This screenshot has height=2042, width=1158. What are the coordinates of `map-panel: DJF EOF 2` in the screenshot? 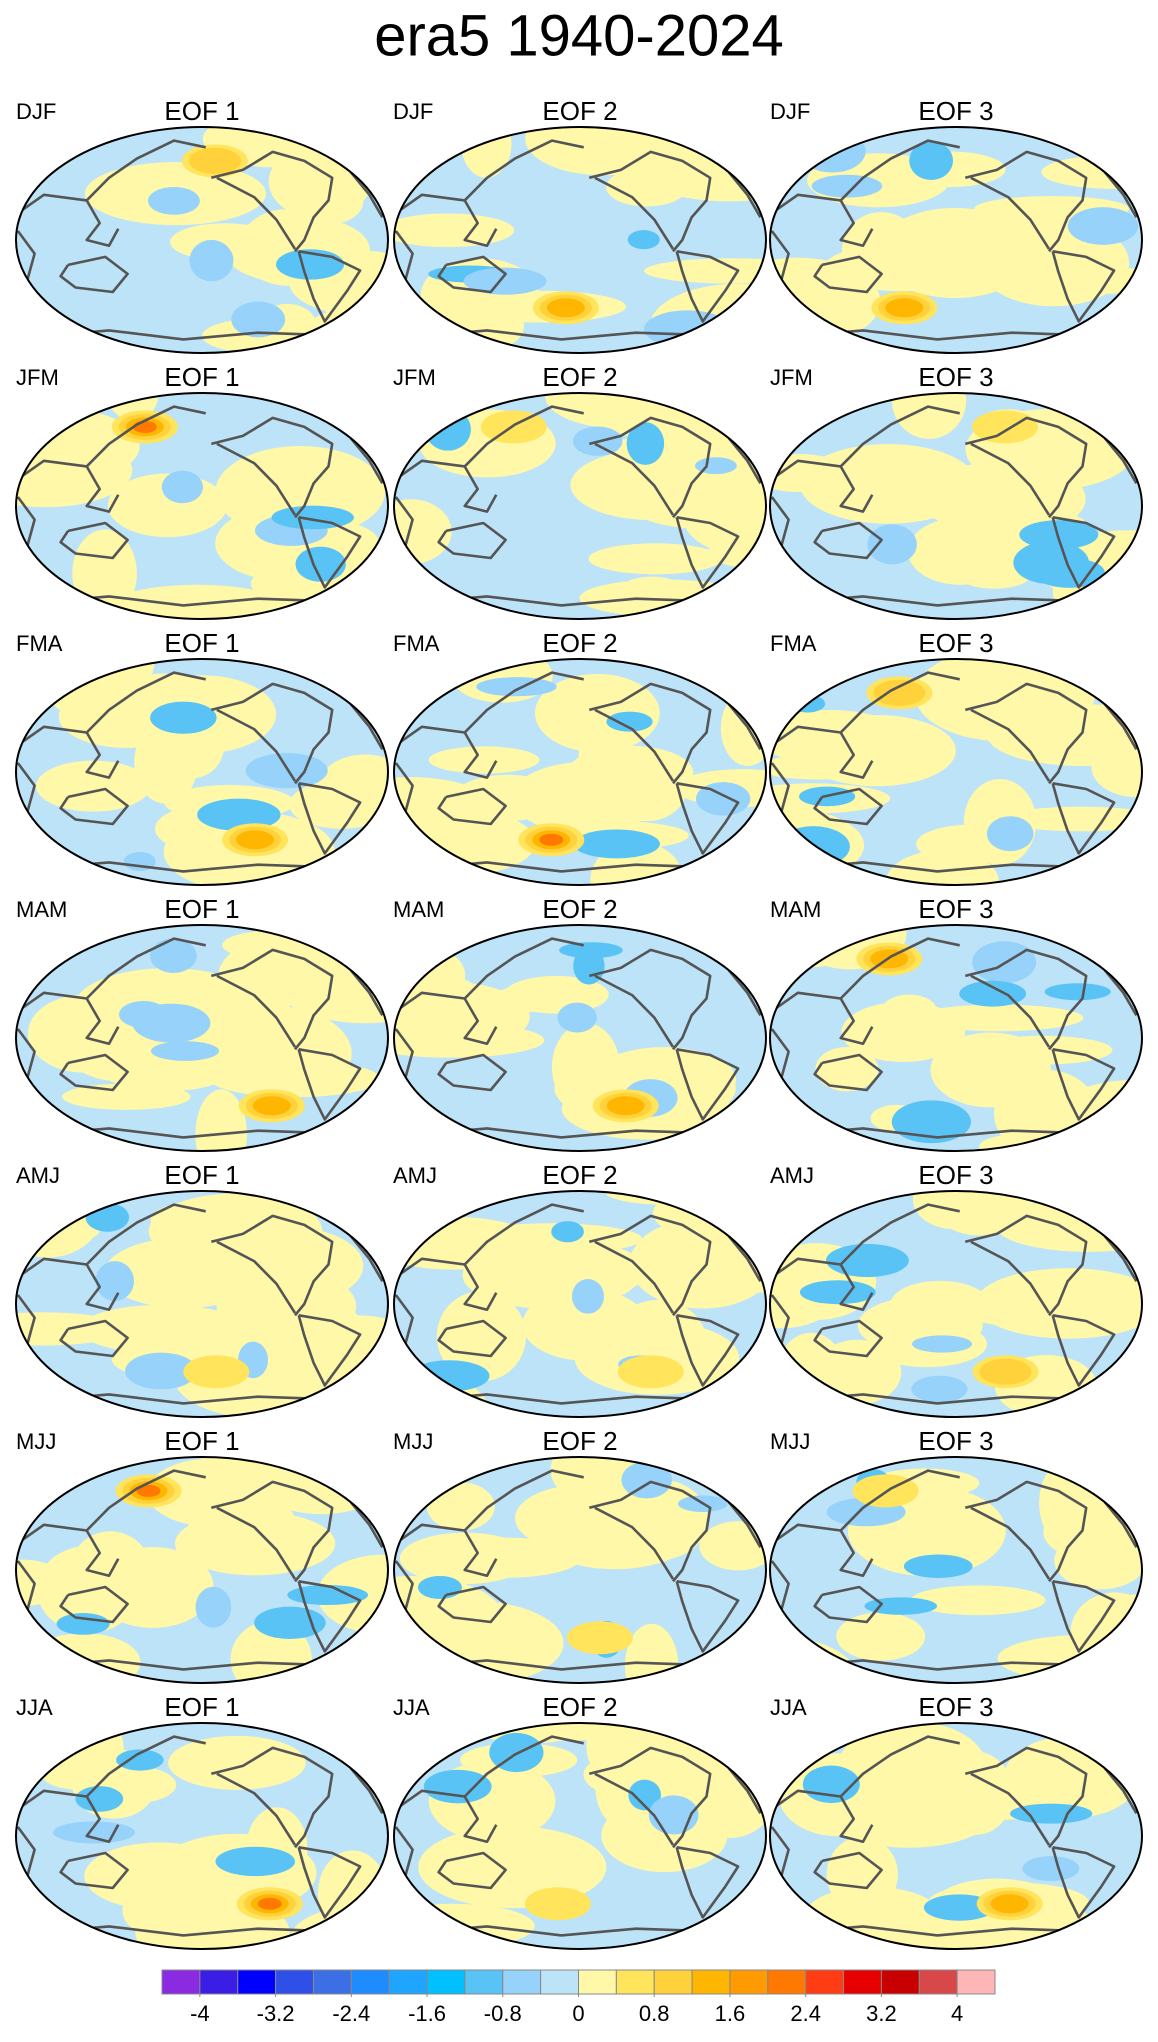 It's located at (580, 225).